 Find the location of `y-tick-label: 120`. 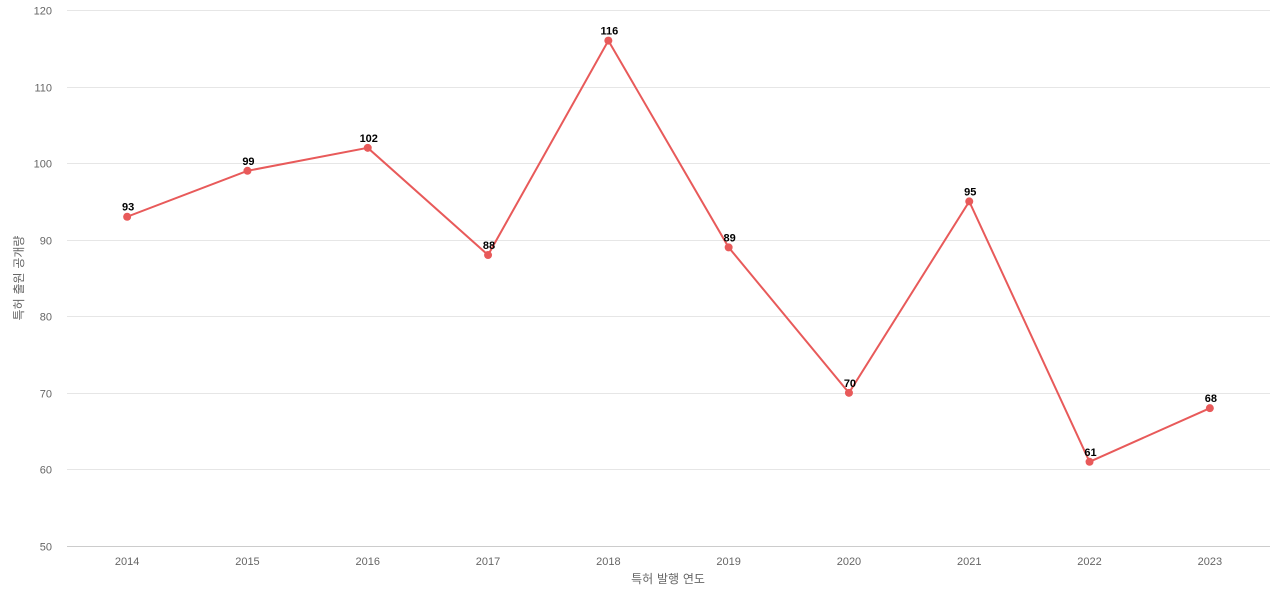

y-tick-label: 120 is located at coordinates (43, 12).